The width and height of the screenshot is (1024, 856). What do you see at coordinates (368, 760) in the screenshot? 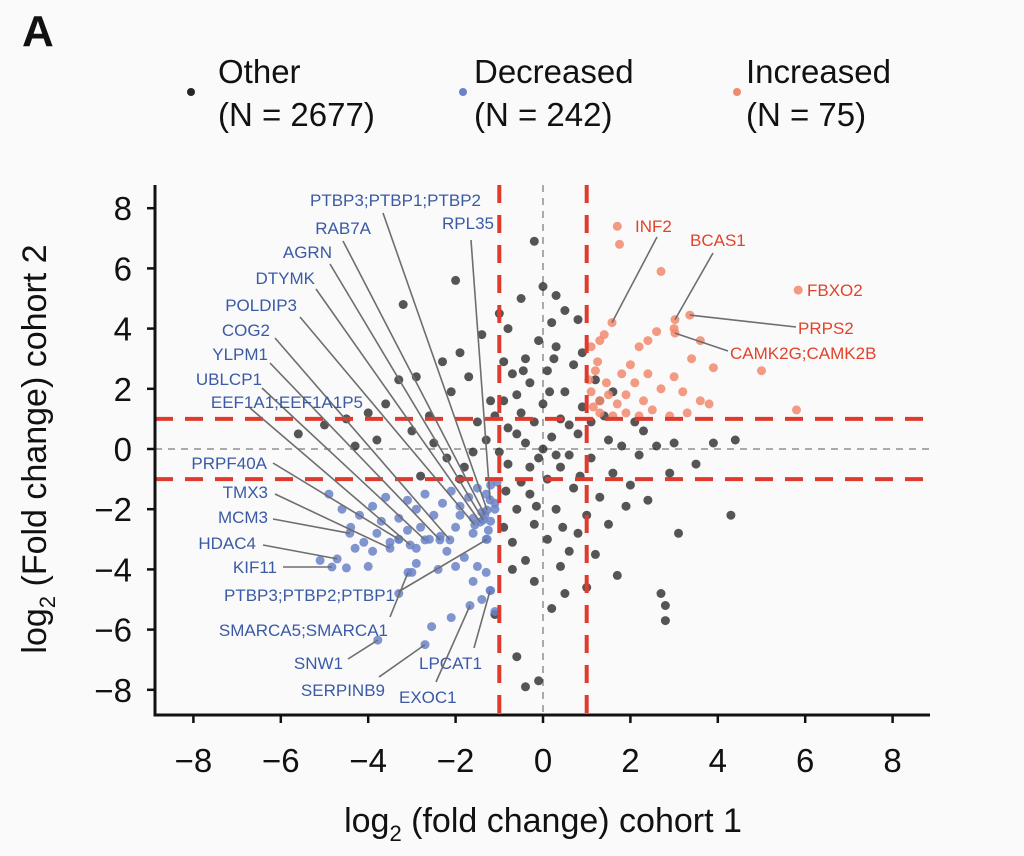
I see `x-tick-label: −4` at bounding box center [368, 760].